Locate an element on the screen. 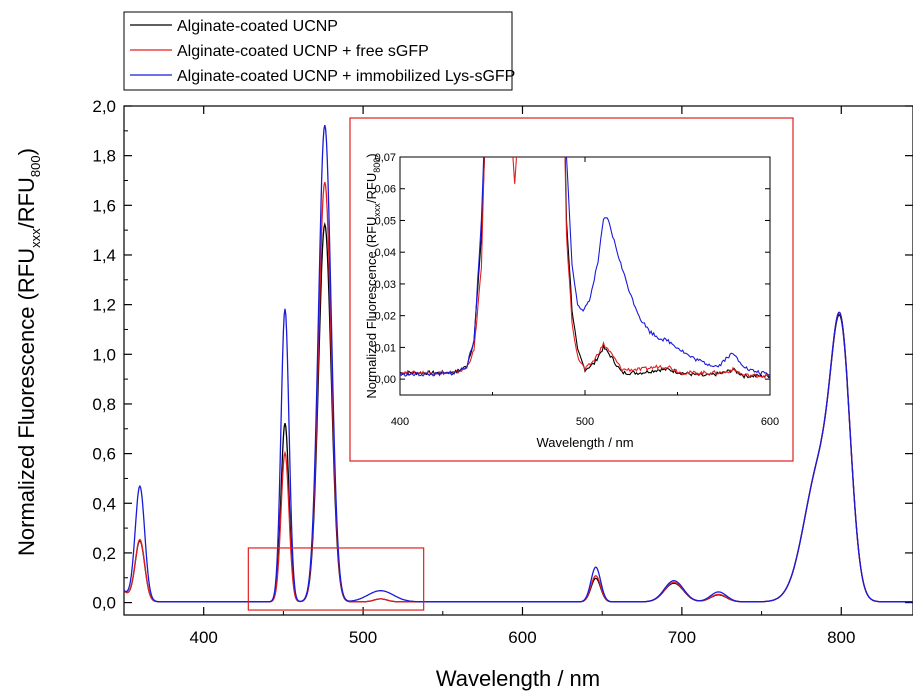 This screenshot has height=695, width=913. inset-y-tick-label: 0,01 is located at coordinates (385, 348).